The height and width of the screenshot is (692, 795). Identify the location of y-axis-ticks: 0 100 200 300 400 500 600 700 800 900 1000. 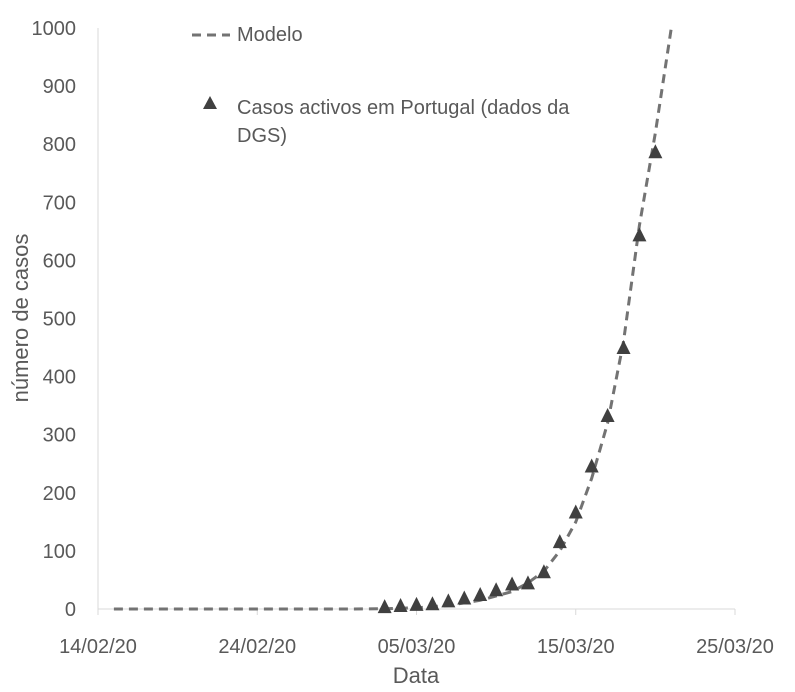
(54, 319).